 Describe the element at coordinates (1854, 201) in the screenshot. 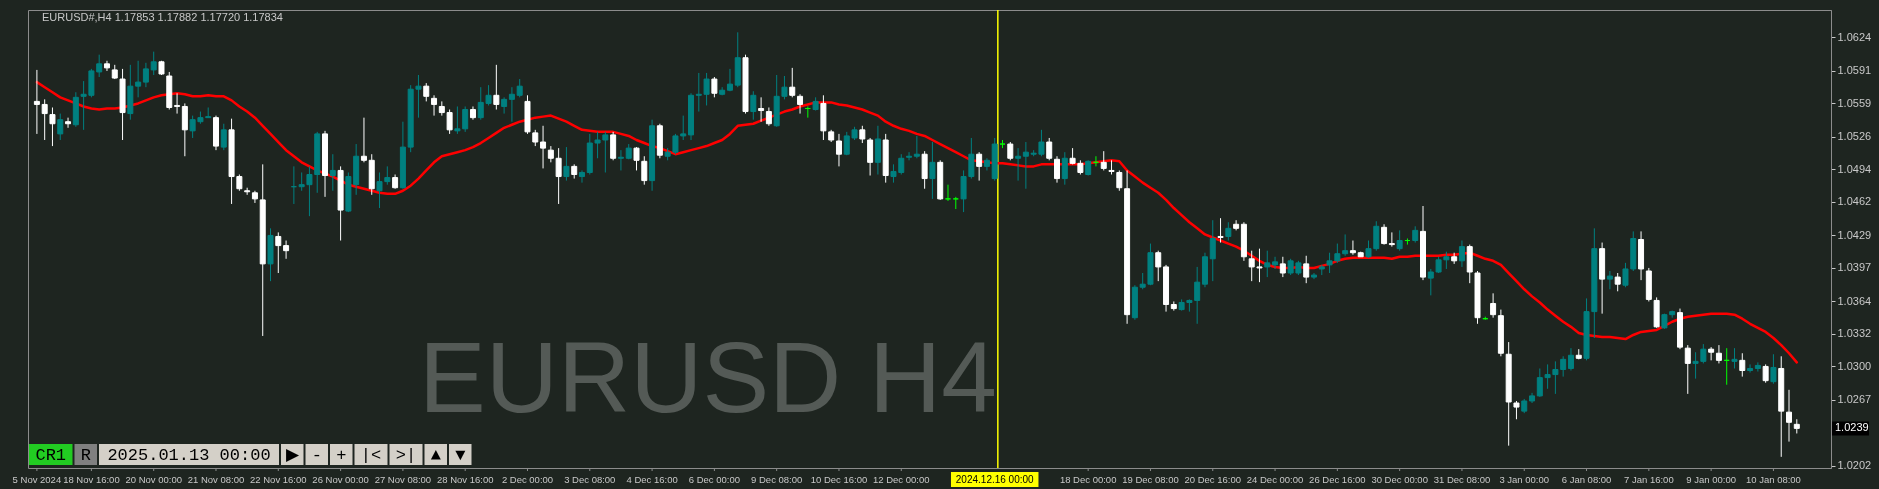

I see `y-tick-label: 1.0462` at that location.